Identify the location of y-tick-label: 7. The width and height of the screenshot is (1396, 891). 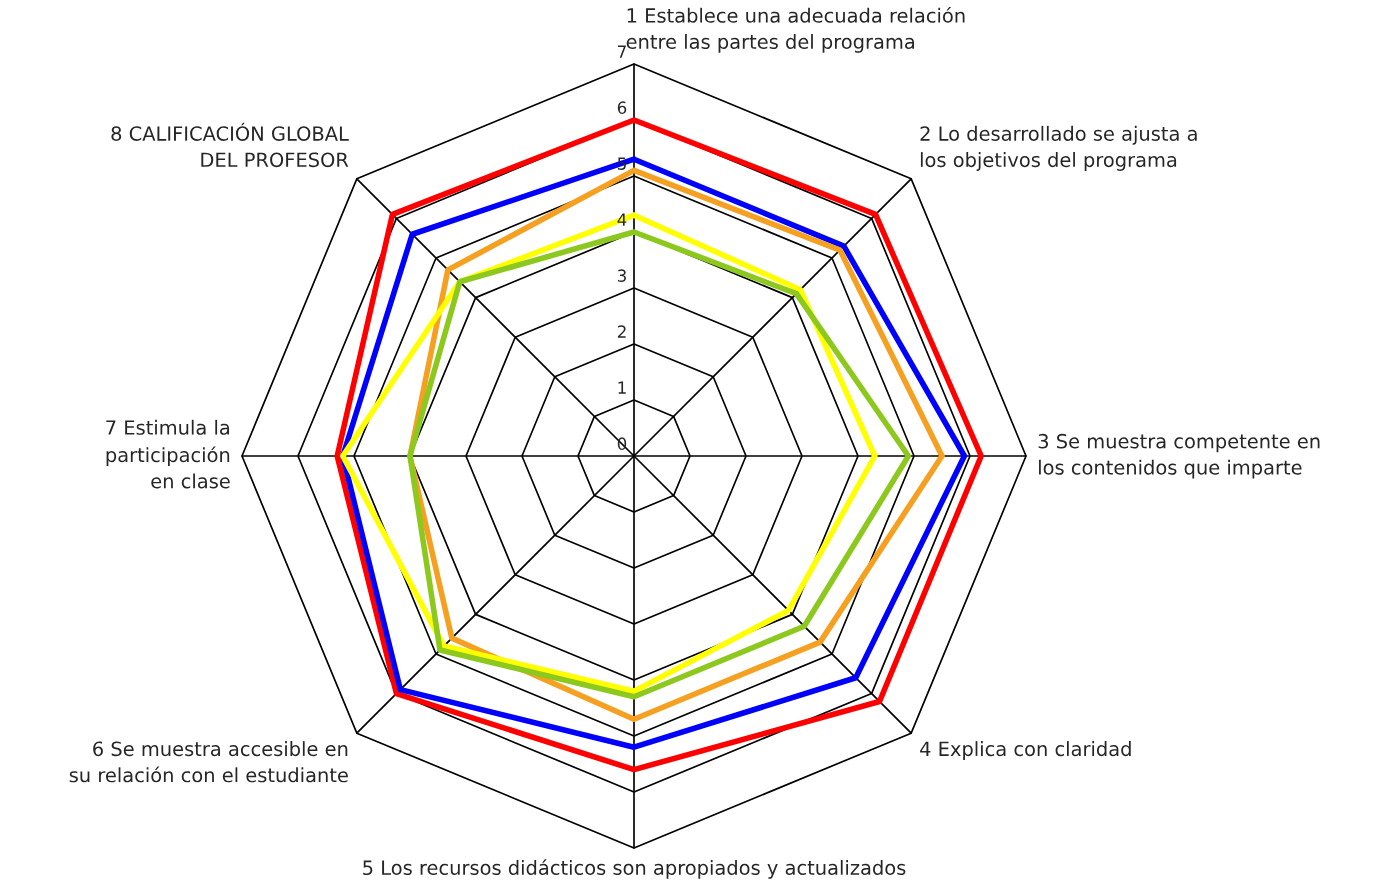
(622, 51).